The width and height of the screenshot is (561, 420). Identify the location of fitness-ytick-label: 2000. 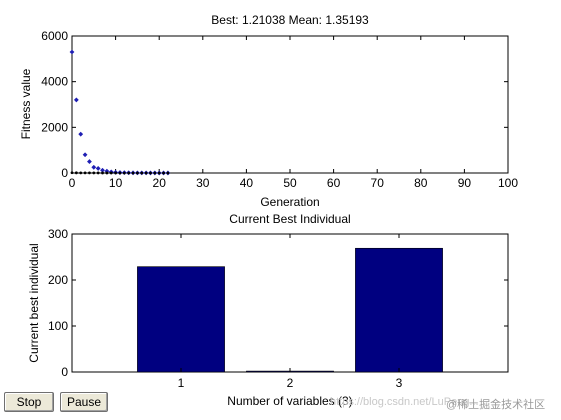
(54, 127).